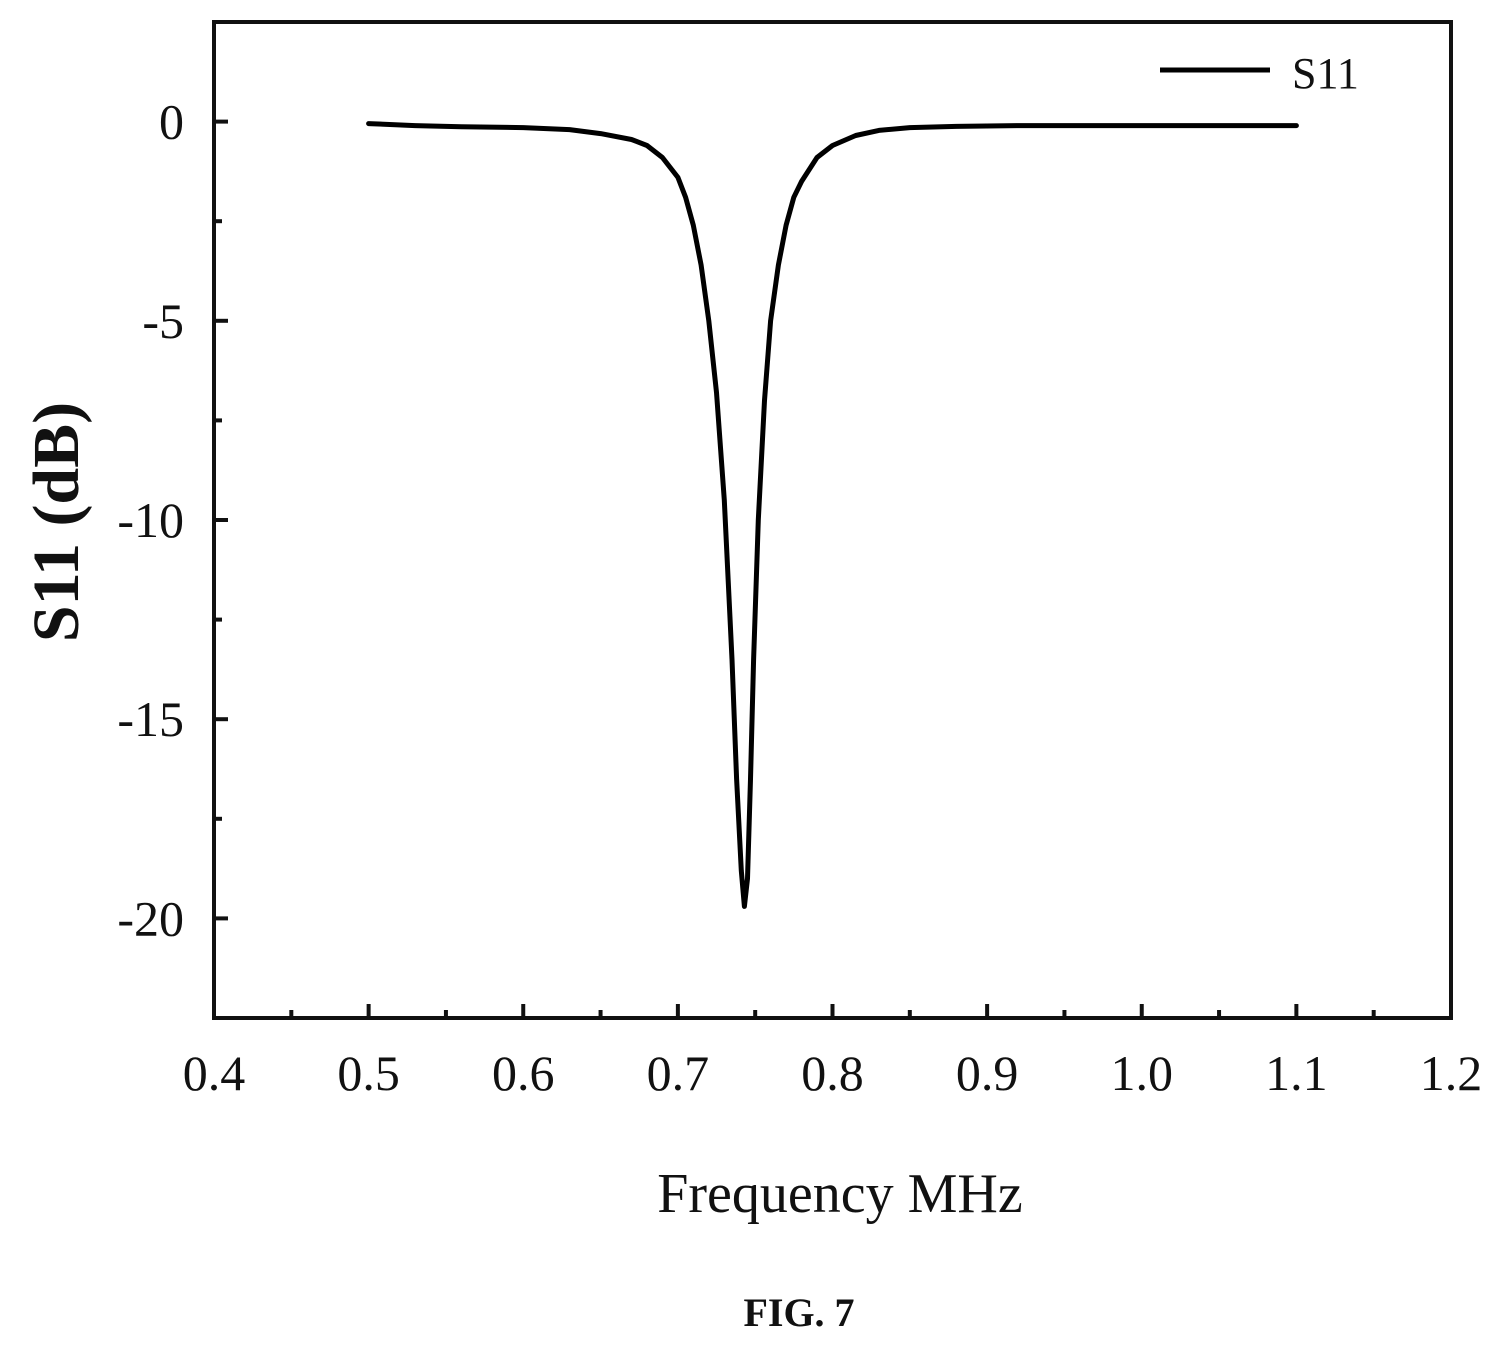 The width and height of the screenshot is (1507, 1349). What do you see at coordinates (832, 1073) in the screenshot?
I see `x-tick-label: 0.8` at bounding box center [832, 1073].